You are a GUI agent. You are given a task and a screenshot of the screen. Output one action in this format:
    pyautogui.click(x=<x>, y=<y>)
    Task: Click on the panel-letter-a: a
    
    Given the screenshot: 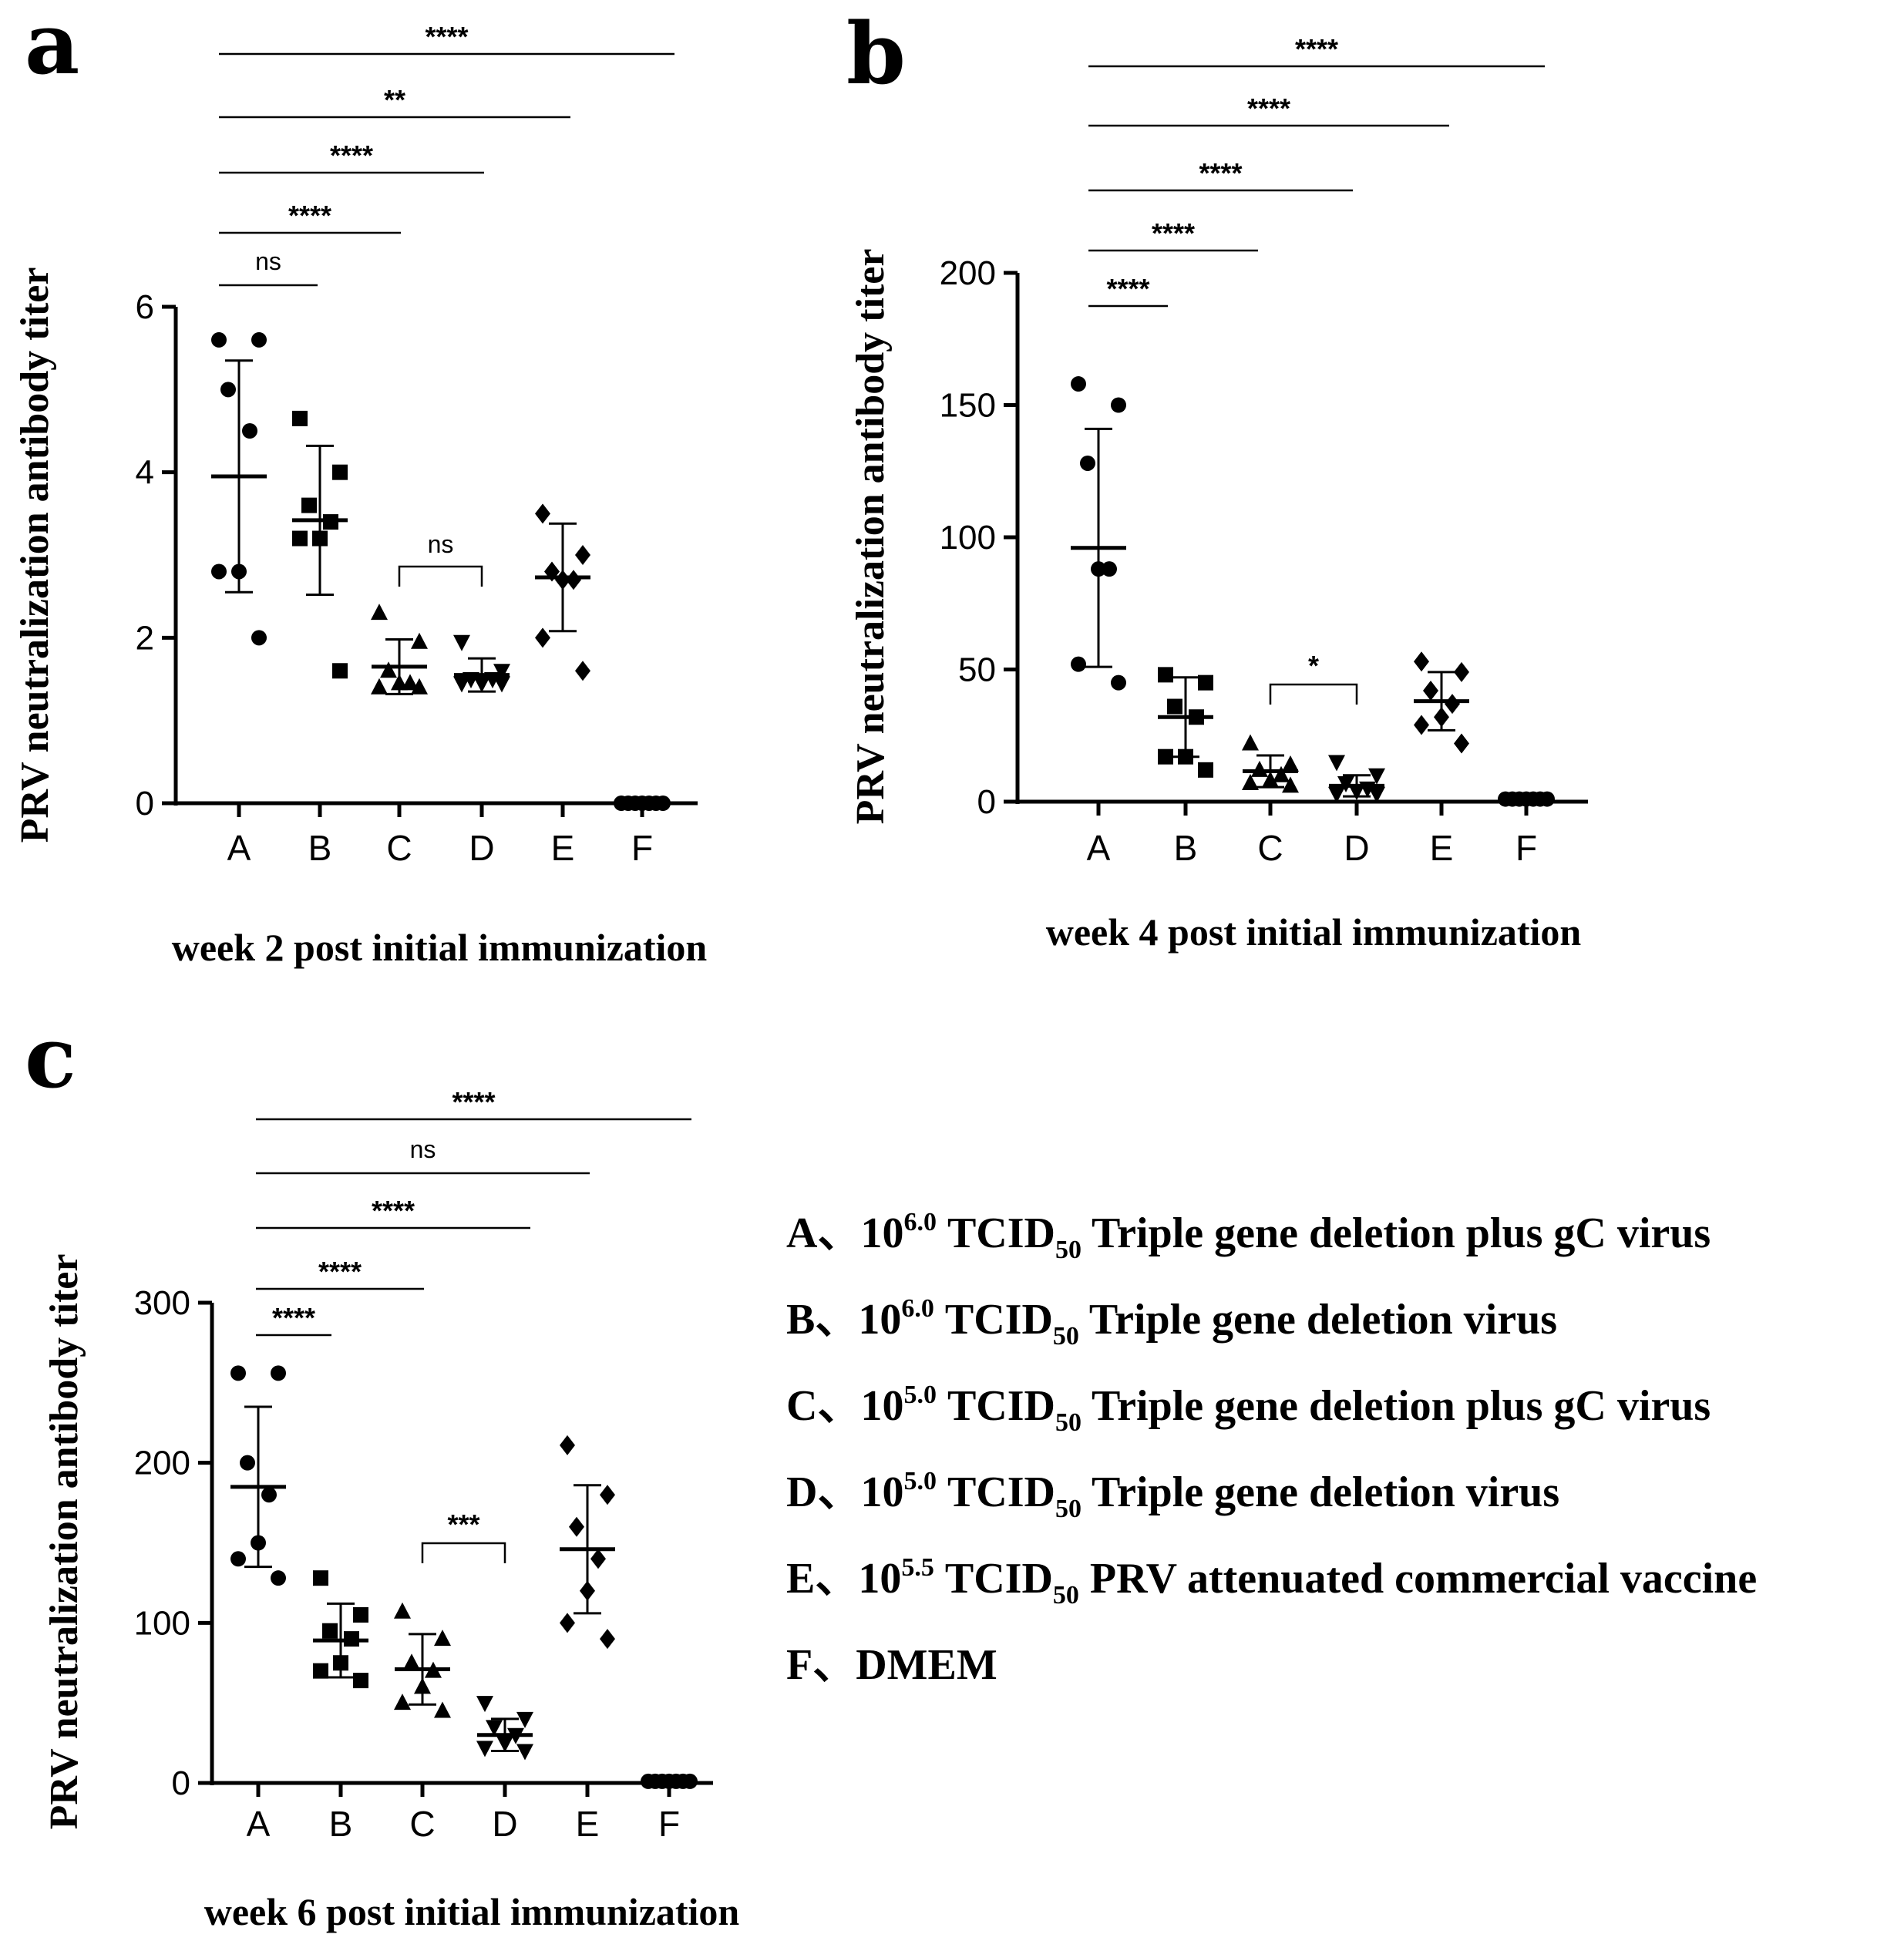 What is the action you would take?
    pyautogui.click(x=52, y=46)
    